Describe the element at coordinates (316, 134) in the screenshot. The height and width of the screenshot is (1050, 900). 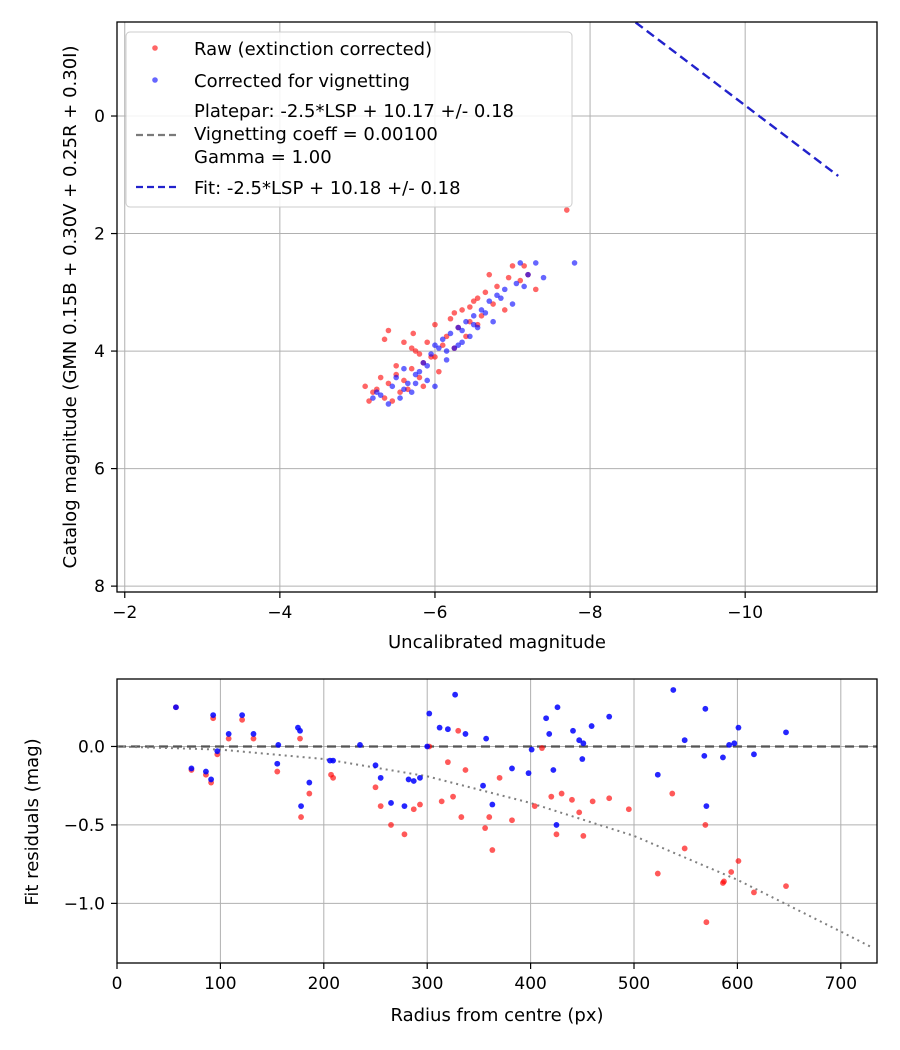
I see `legend-vignetting-label: Vignetting coeff = 0.00100` at that location.